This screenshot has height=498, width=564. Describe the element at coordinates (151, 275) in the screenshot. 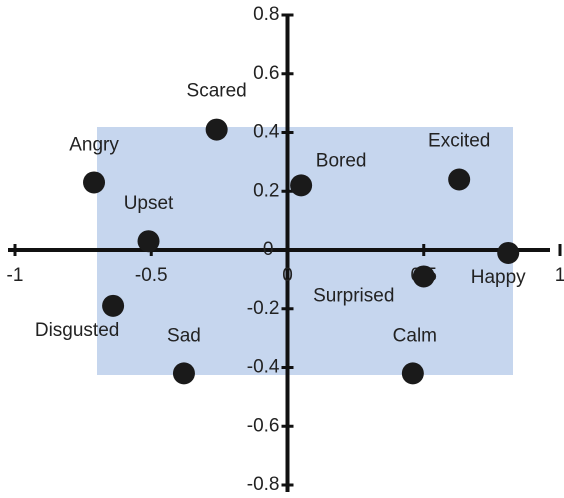

I see `x-tick-label: -0.5` at that location.